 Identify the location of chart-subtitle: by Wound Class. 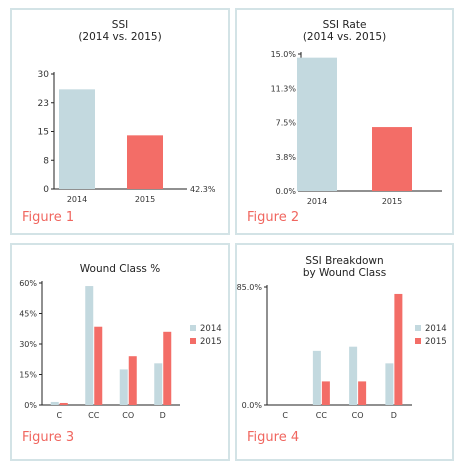
(344, 273).